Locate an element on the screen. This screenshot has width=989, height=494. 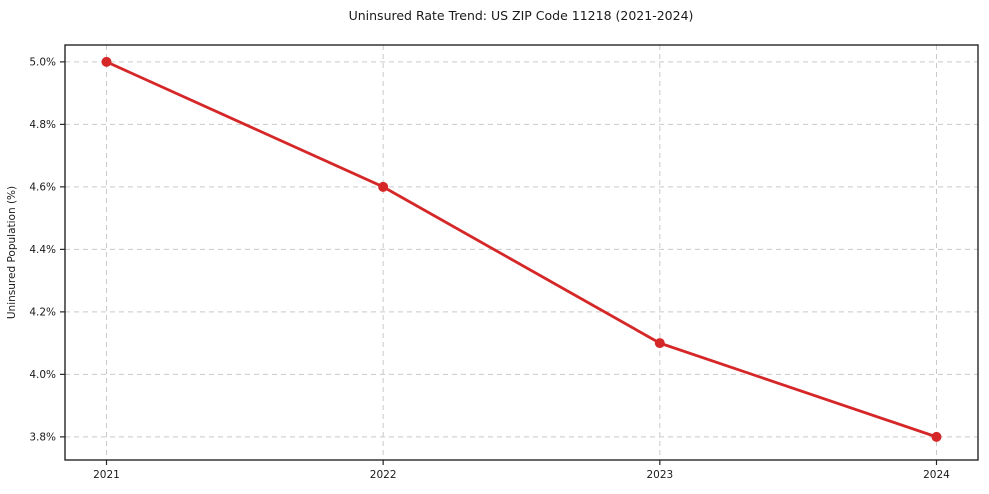
y-tick-label: 4.0% is located at coordinates (42, 375).